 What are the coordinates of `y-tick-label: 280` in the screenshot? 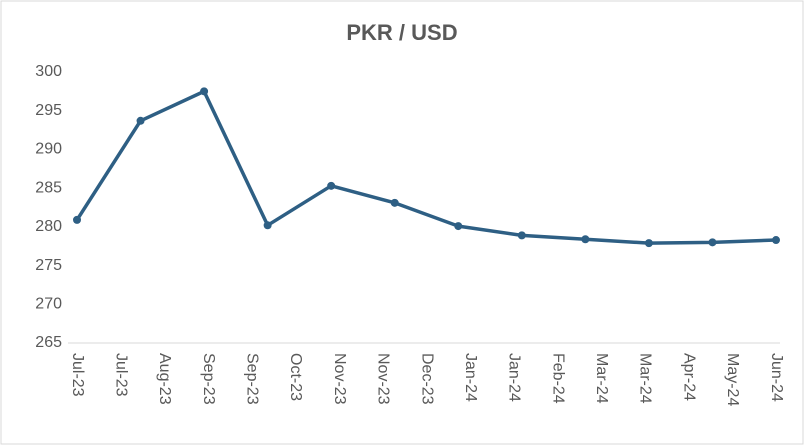 It's located at (48, 226).